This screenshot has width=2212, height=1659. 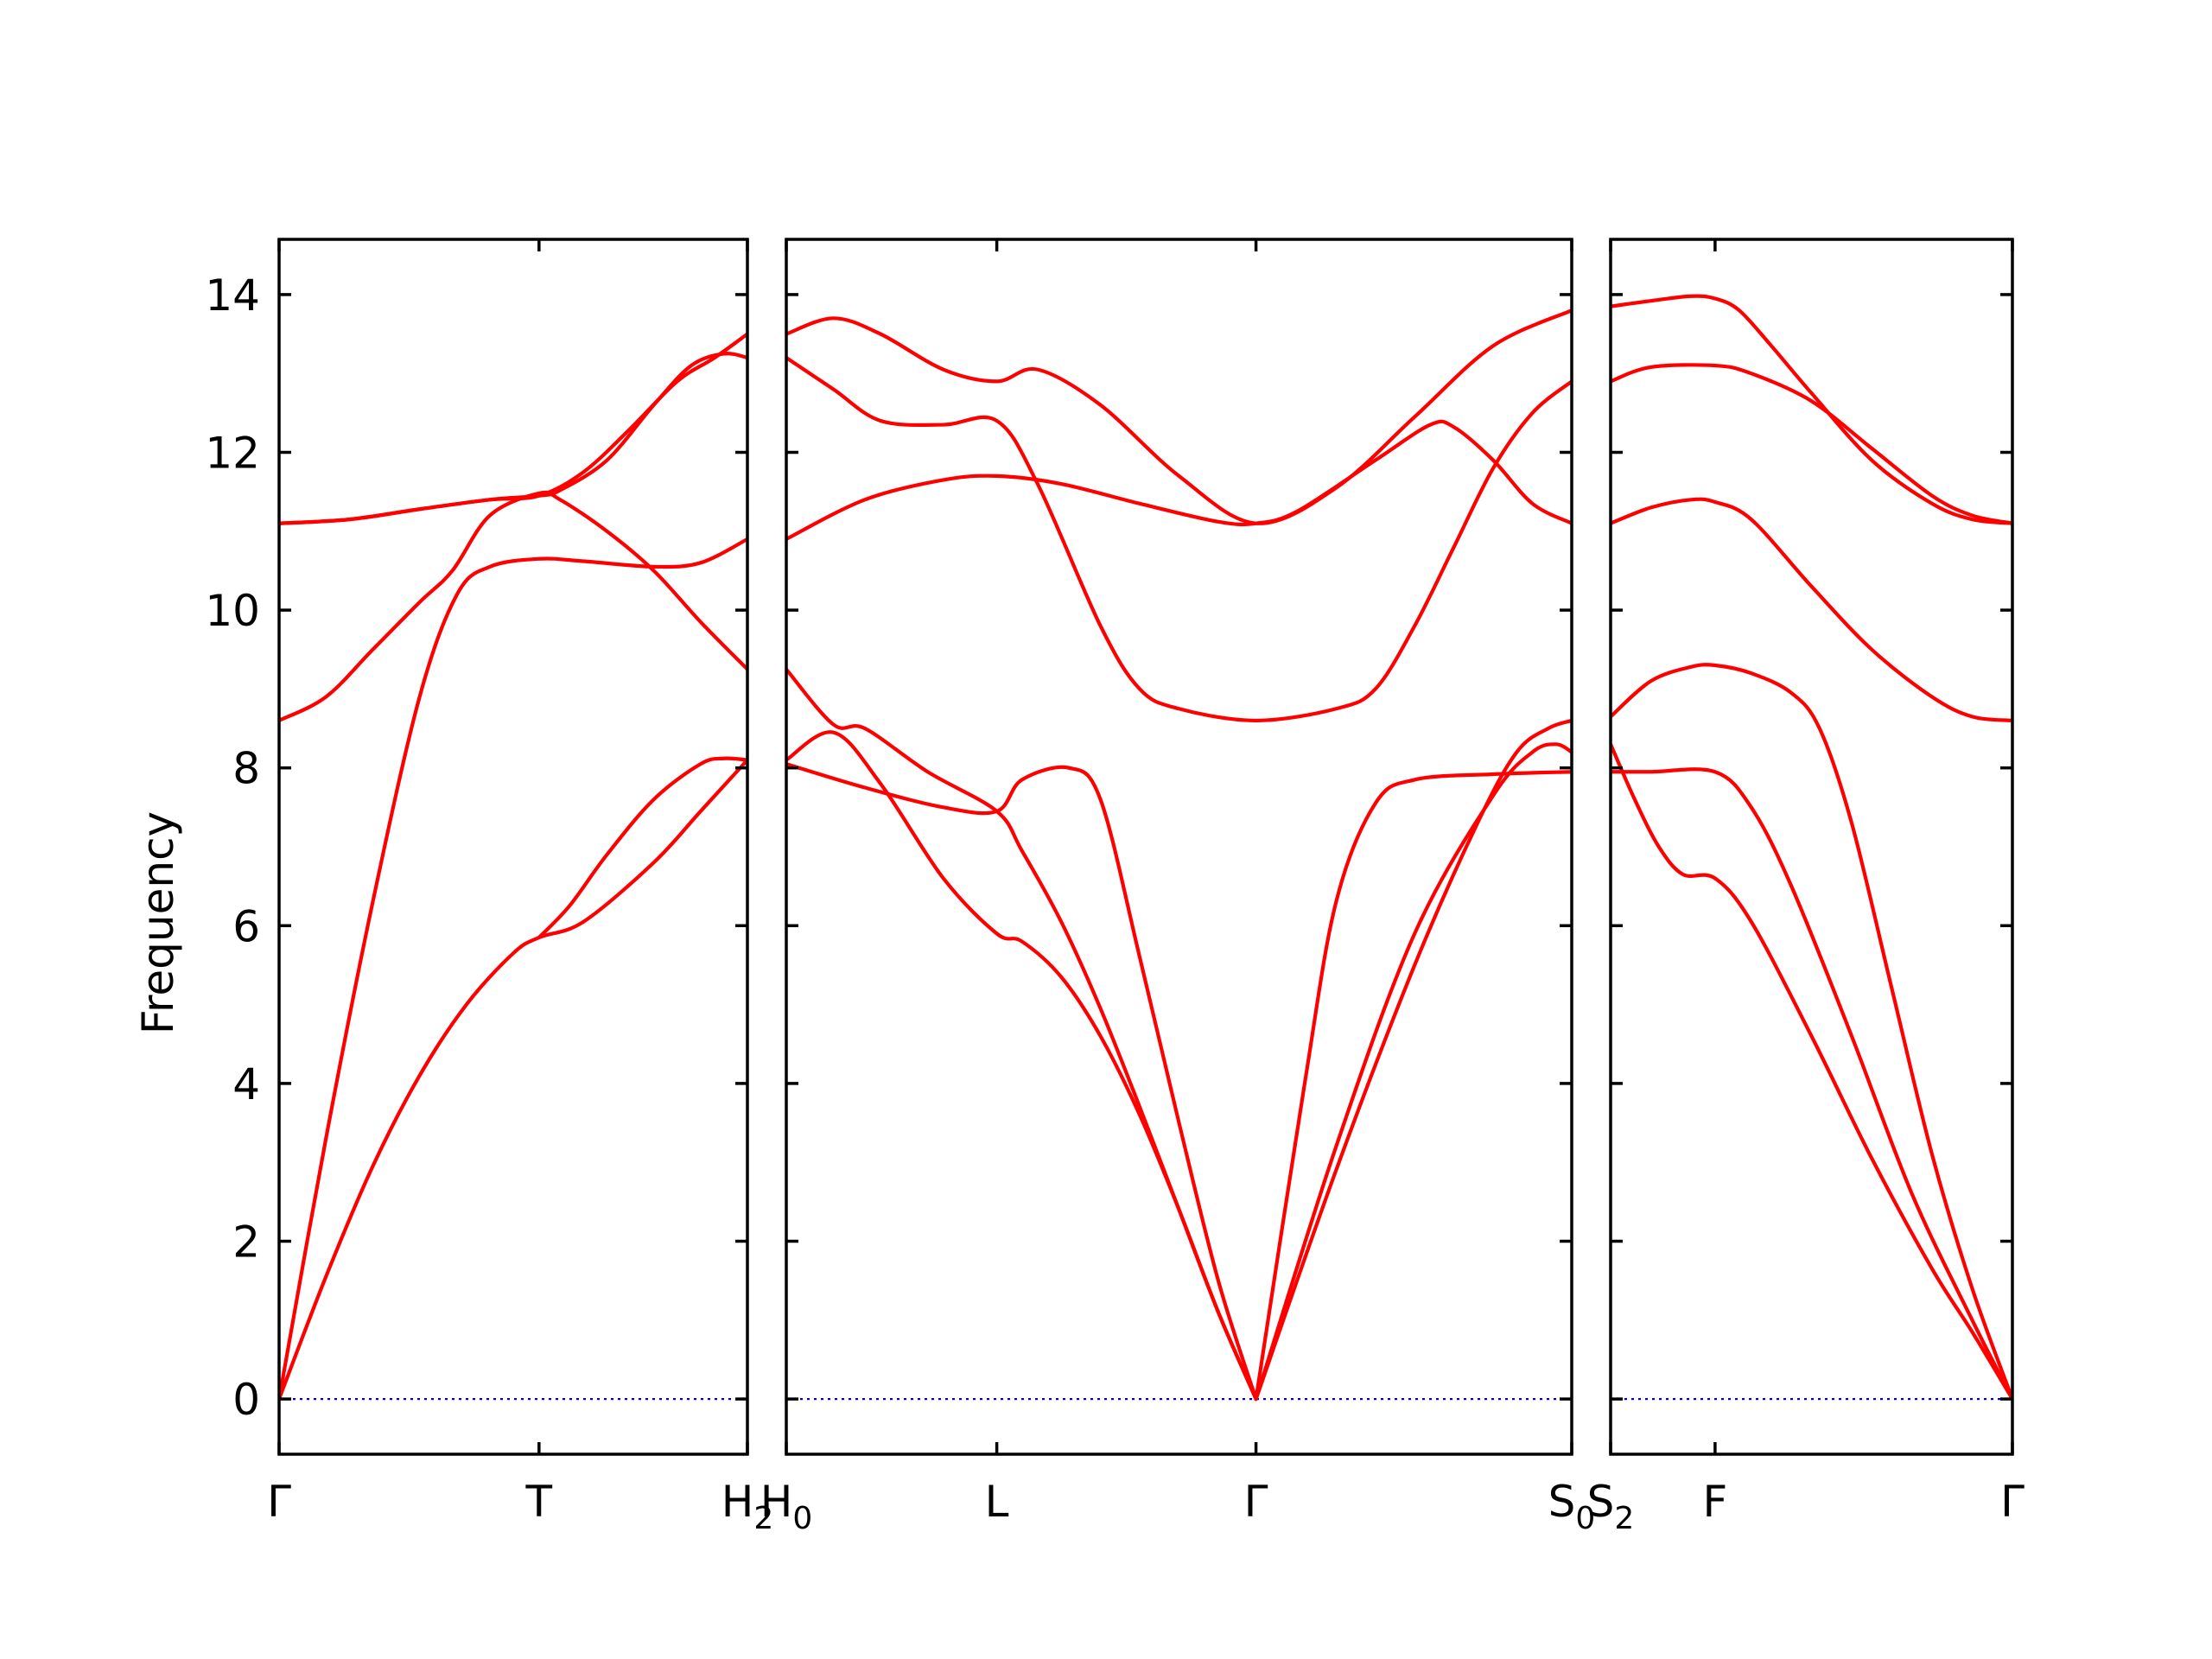 I want to click on y-tick-label: 2, so click(x=246, y=1242).